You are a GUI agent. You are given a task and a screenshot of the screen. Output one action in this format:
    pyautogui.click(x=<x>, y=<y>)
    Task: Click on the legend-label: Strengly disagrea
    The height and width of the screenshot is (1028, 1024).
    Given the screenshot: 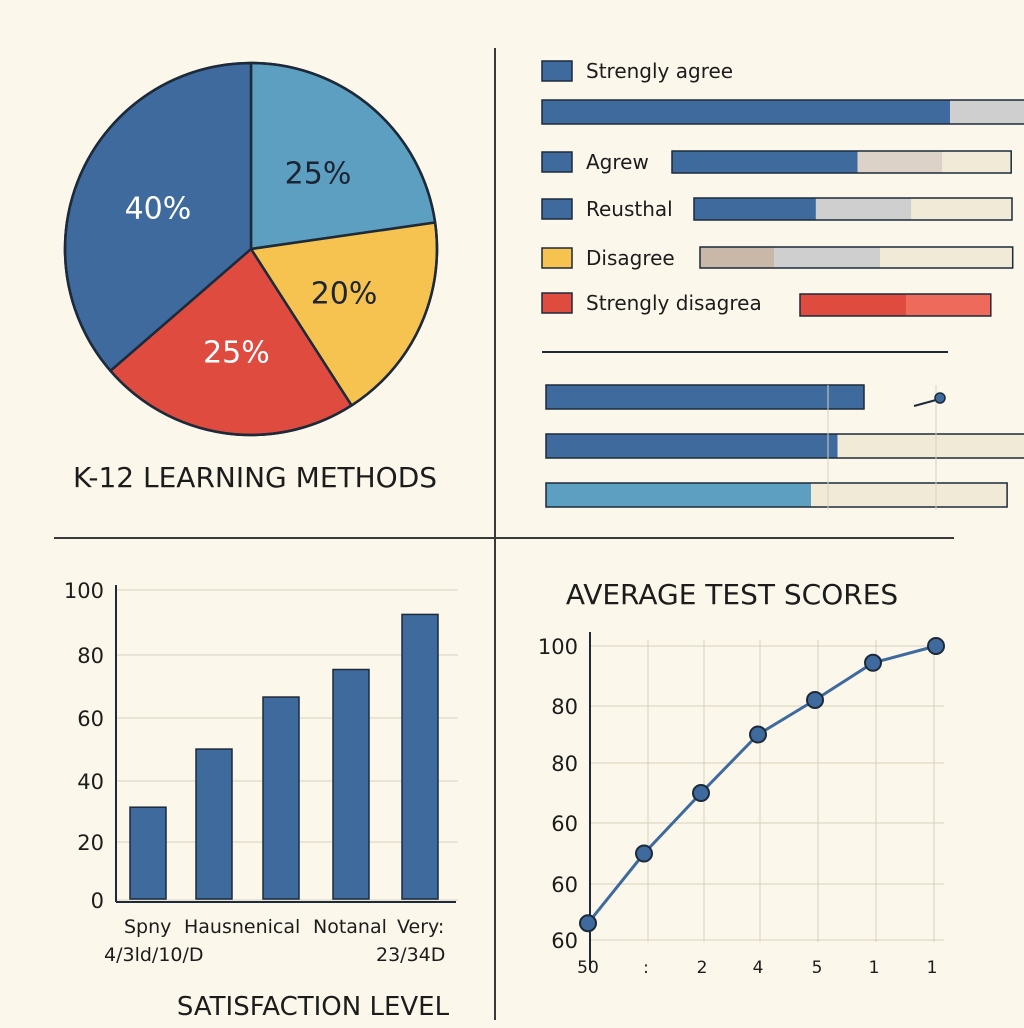 What is the action you would take?
    pyautogui.click(x=674, y=303)
    